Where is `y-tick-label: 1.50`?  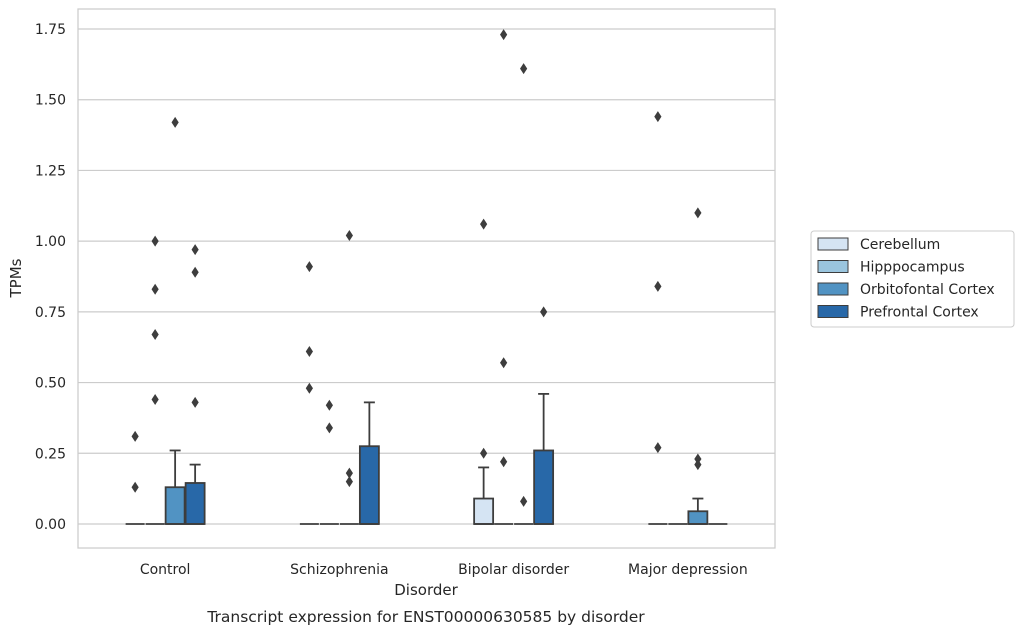
y-tick-label: 1.50 is located at coordinates (50, 101).